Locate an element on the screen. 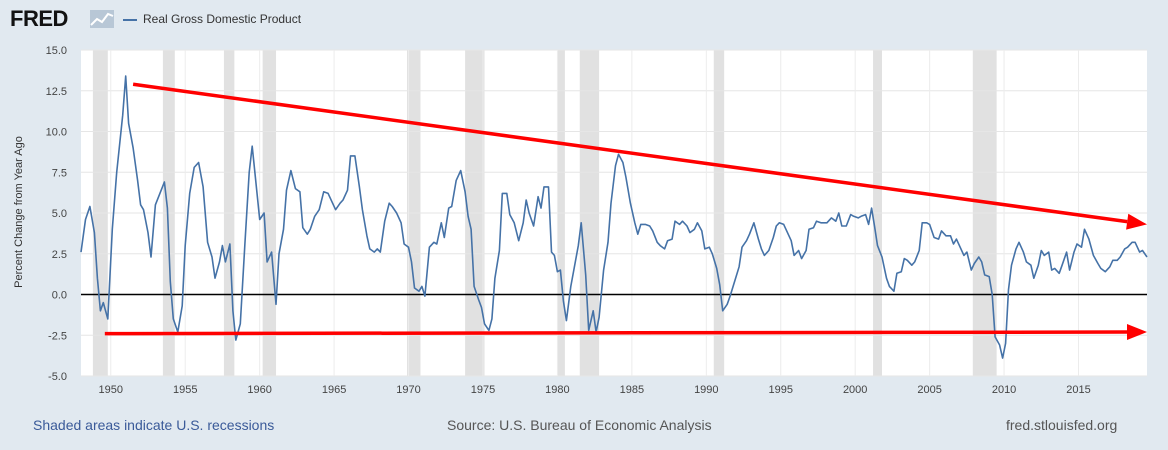  y-tick-label: -5.0 is located at coordinates (57, 377).